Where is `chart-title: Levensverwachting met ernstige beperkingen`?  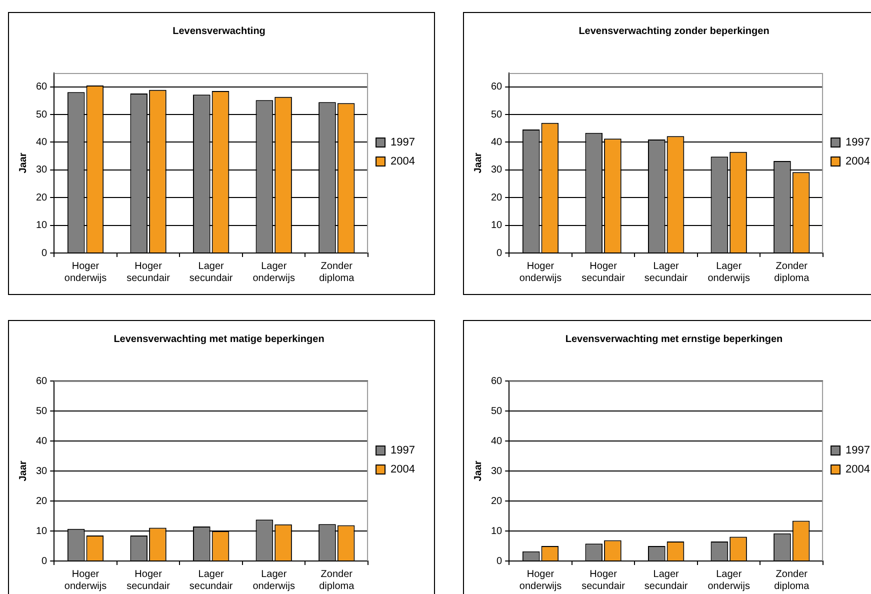
chart-title: Levensverwachting met ernstige beperkingen is located at coordinates (674, 339).